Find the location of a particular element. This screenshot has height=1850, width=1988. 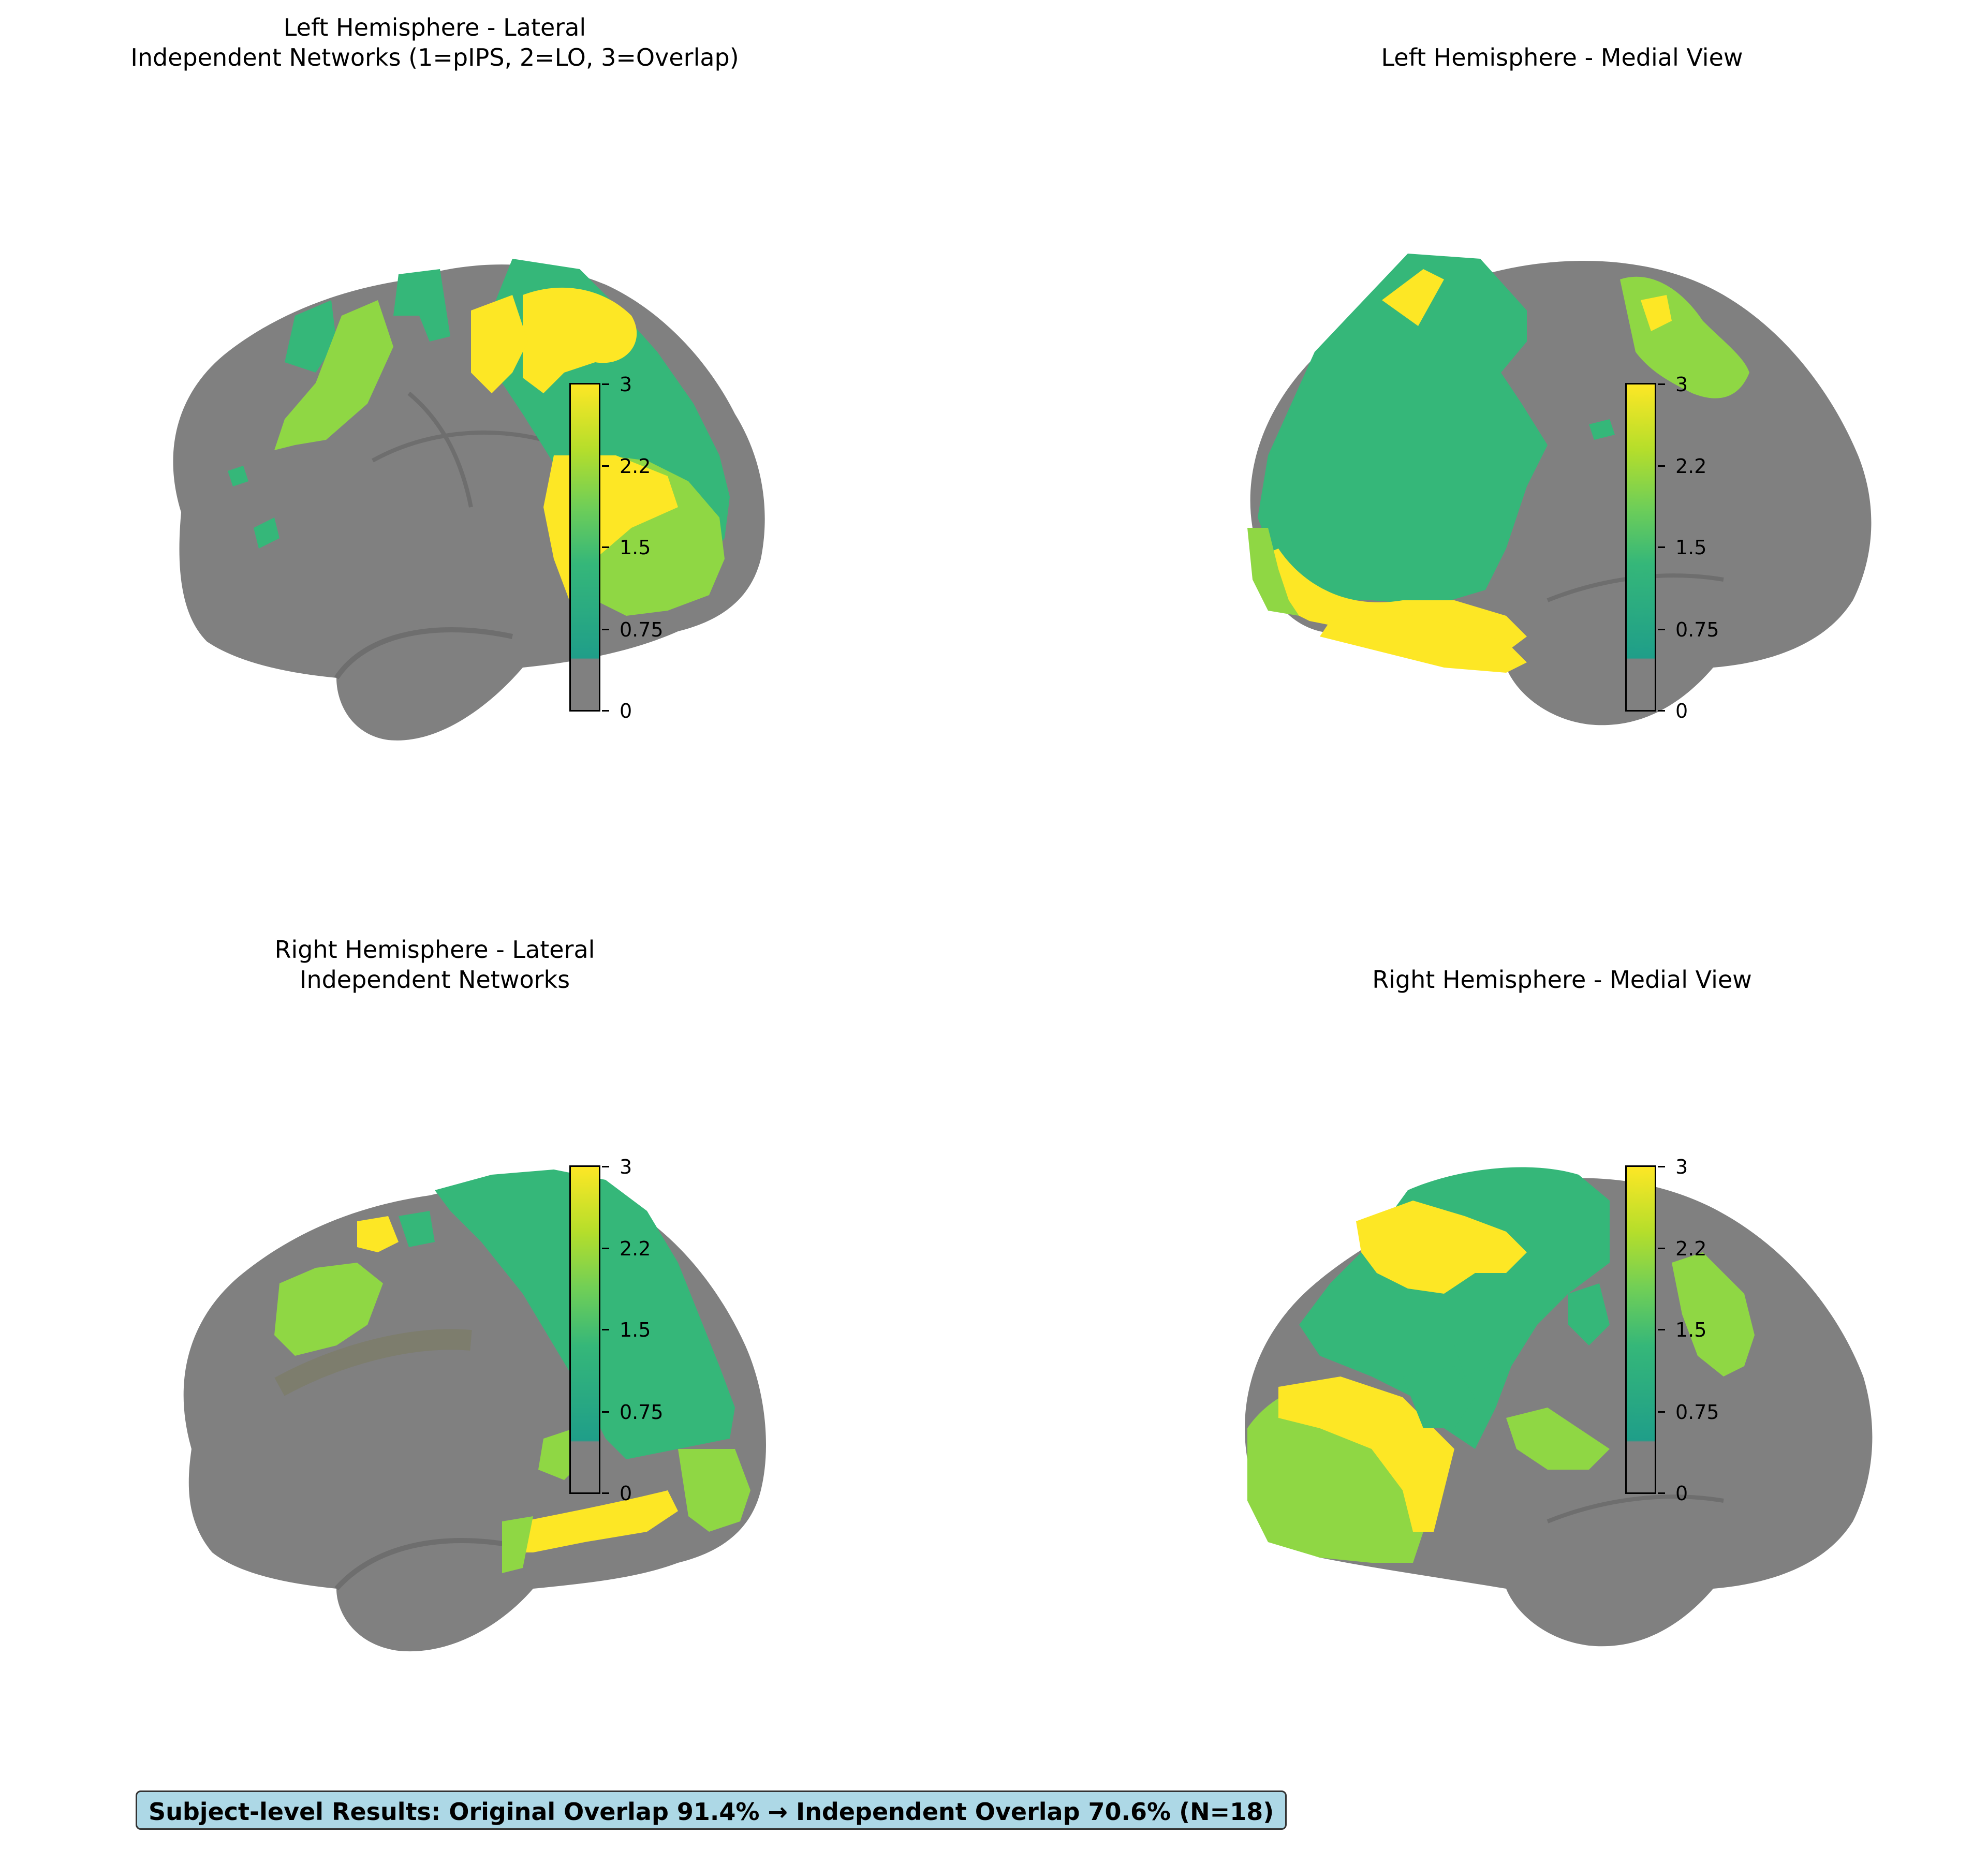

brain-surface-lh-lateral is located at coordinates (469, 500).